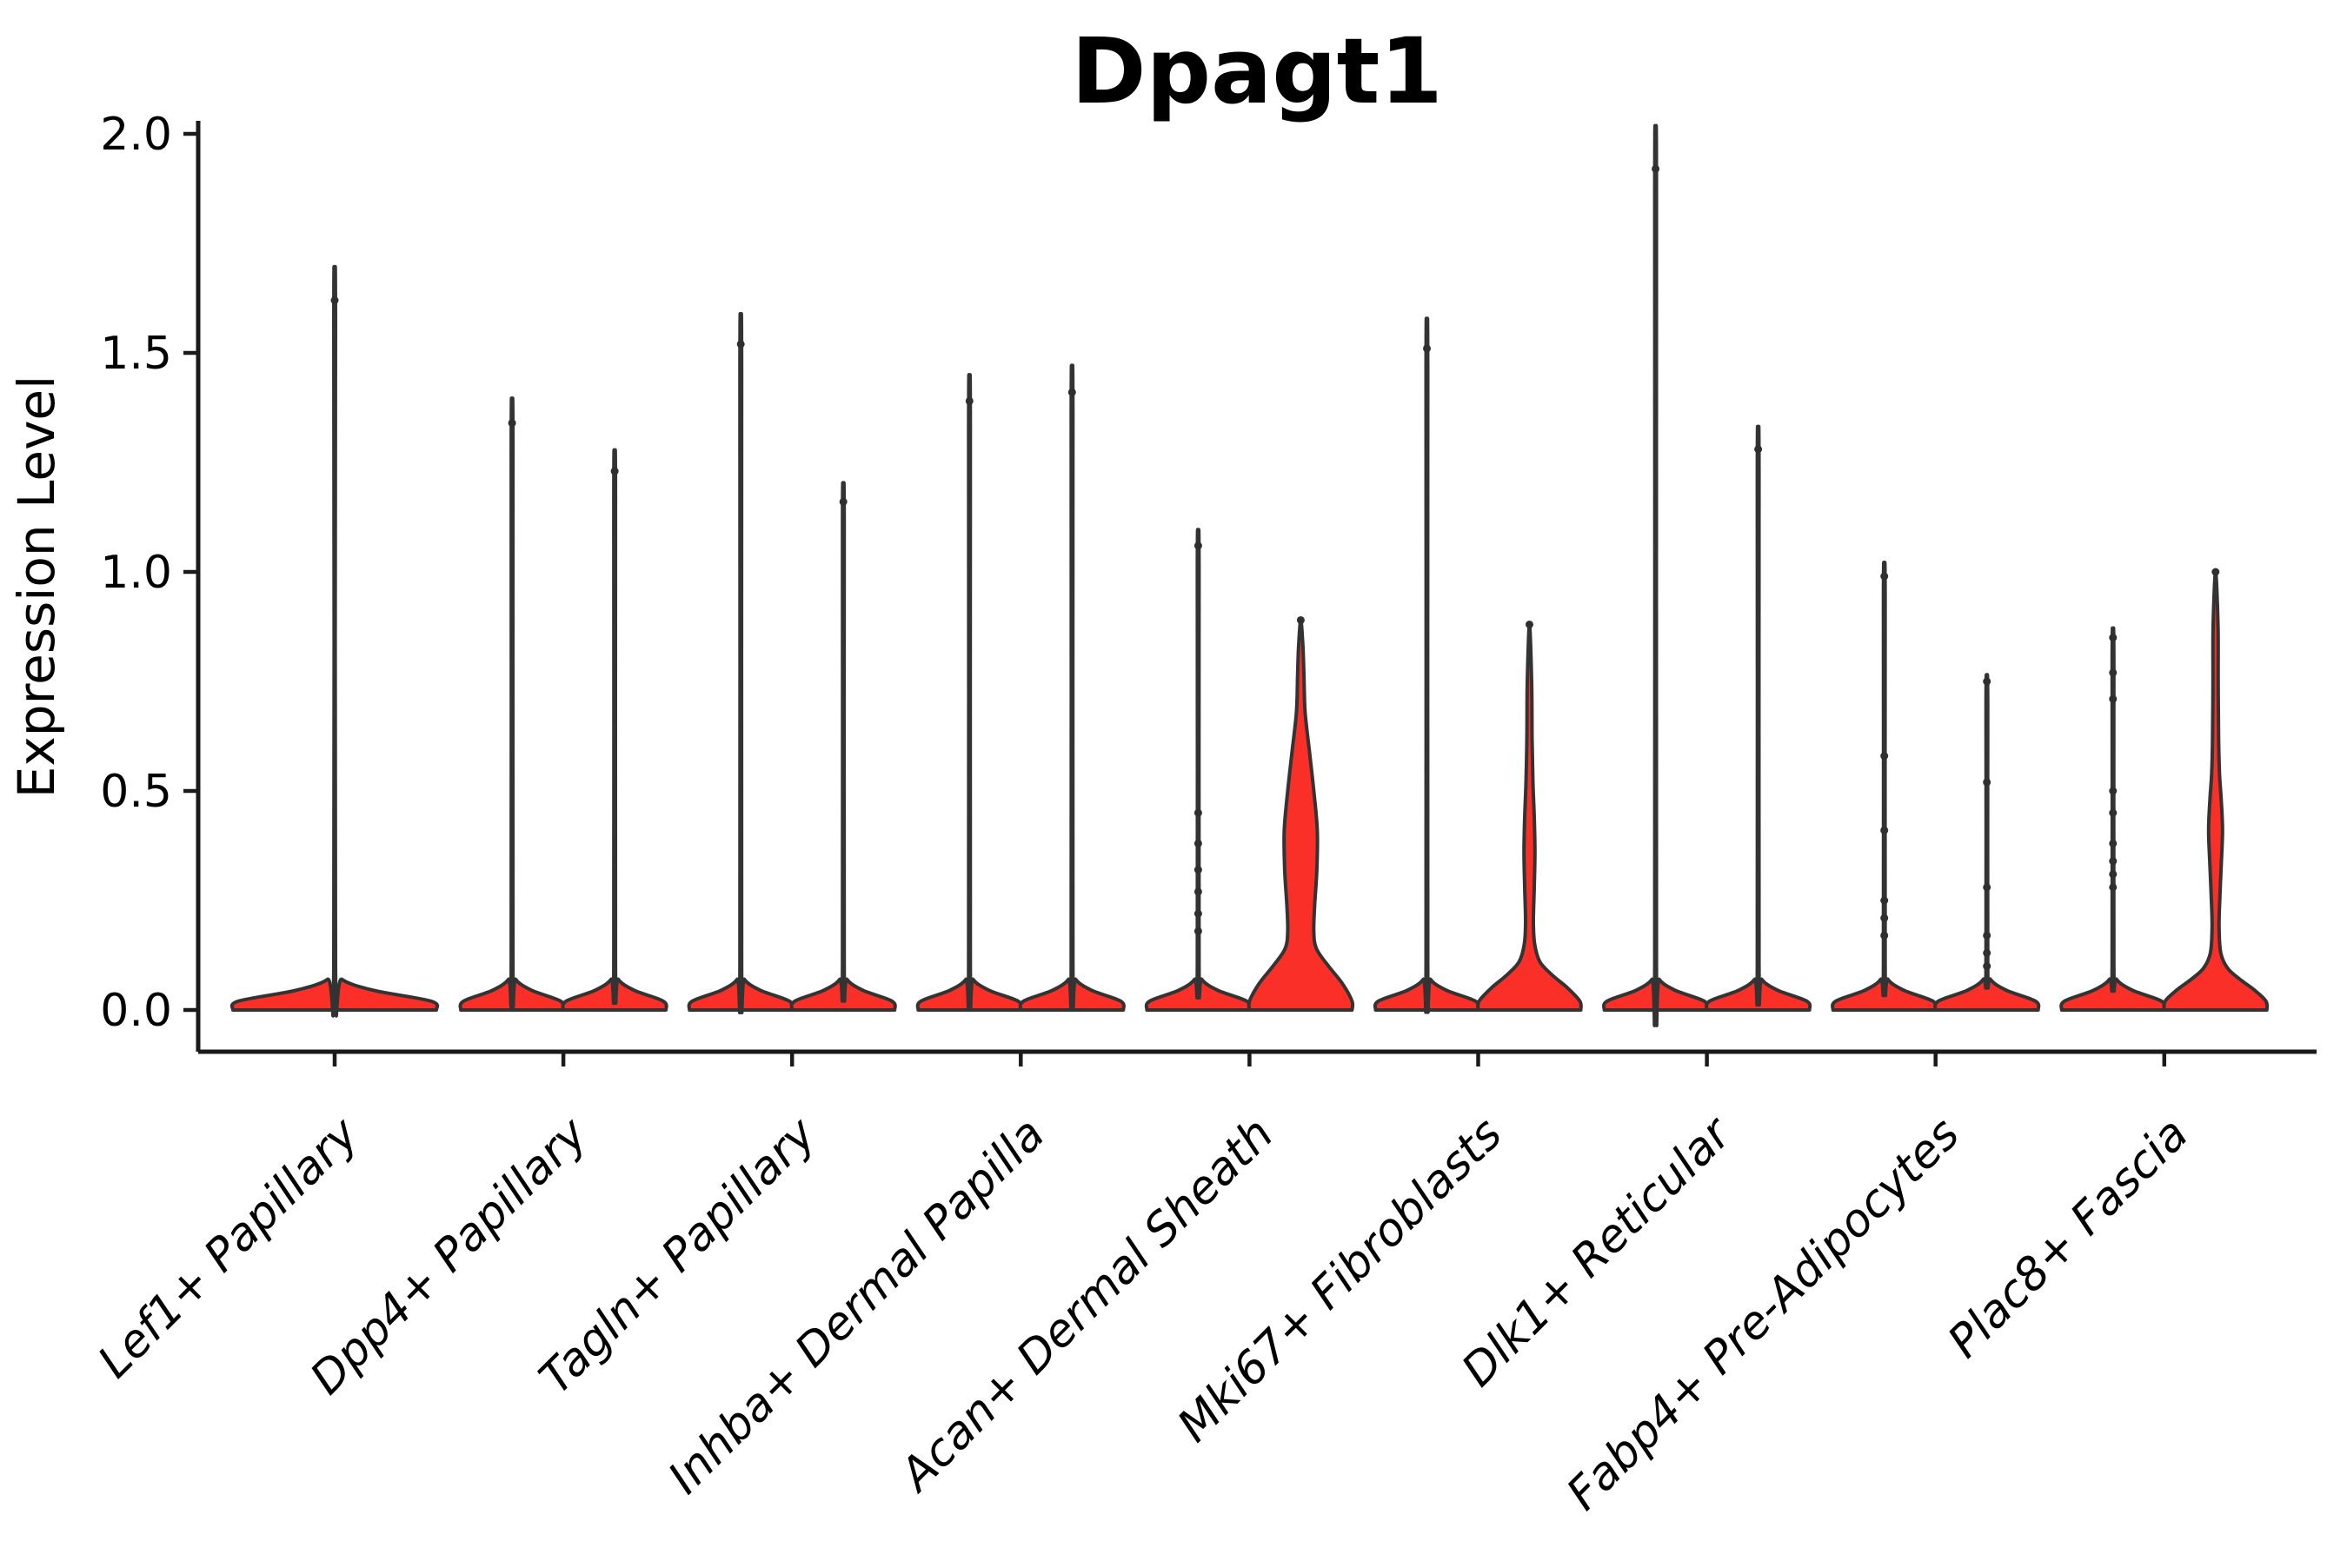  Describe the element at coordinates (857, 1306) in the screenshot. I see `x-tick-label: Inhba+ Dermal Papilla` at that location.